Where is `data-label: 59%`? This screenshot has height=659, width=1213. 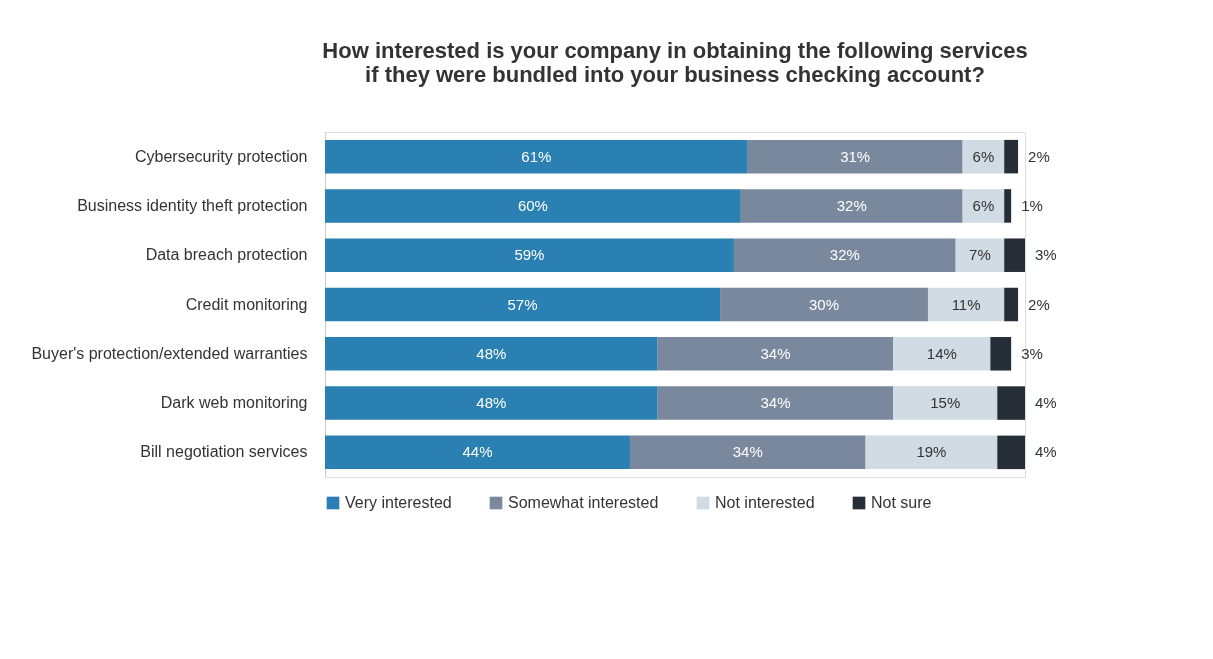 data-label: 59% is located at coordinates (529, 255).